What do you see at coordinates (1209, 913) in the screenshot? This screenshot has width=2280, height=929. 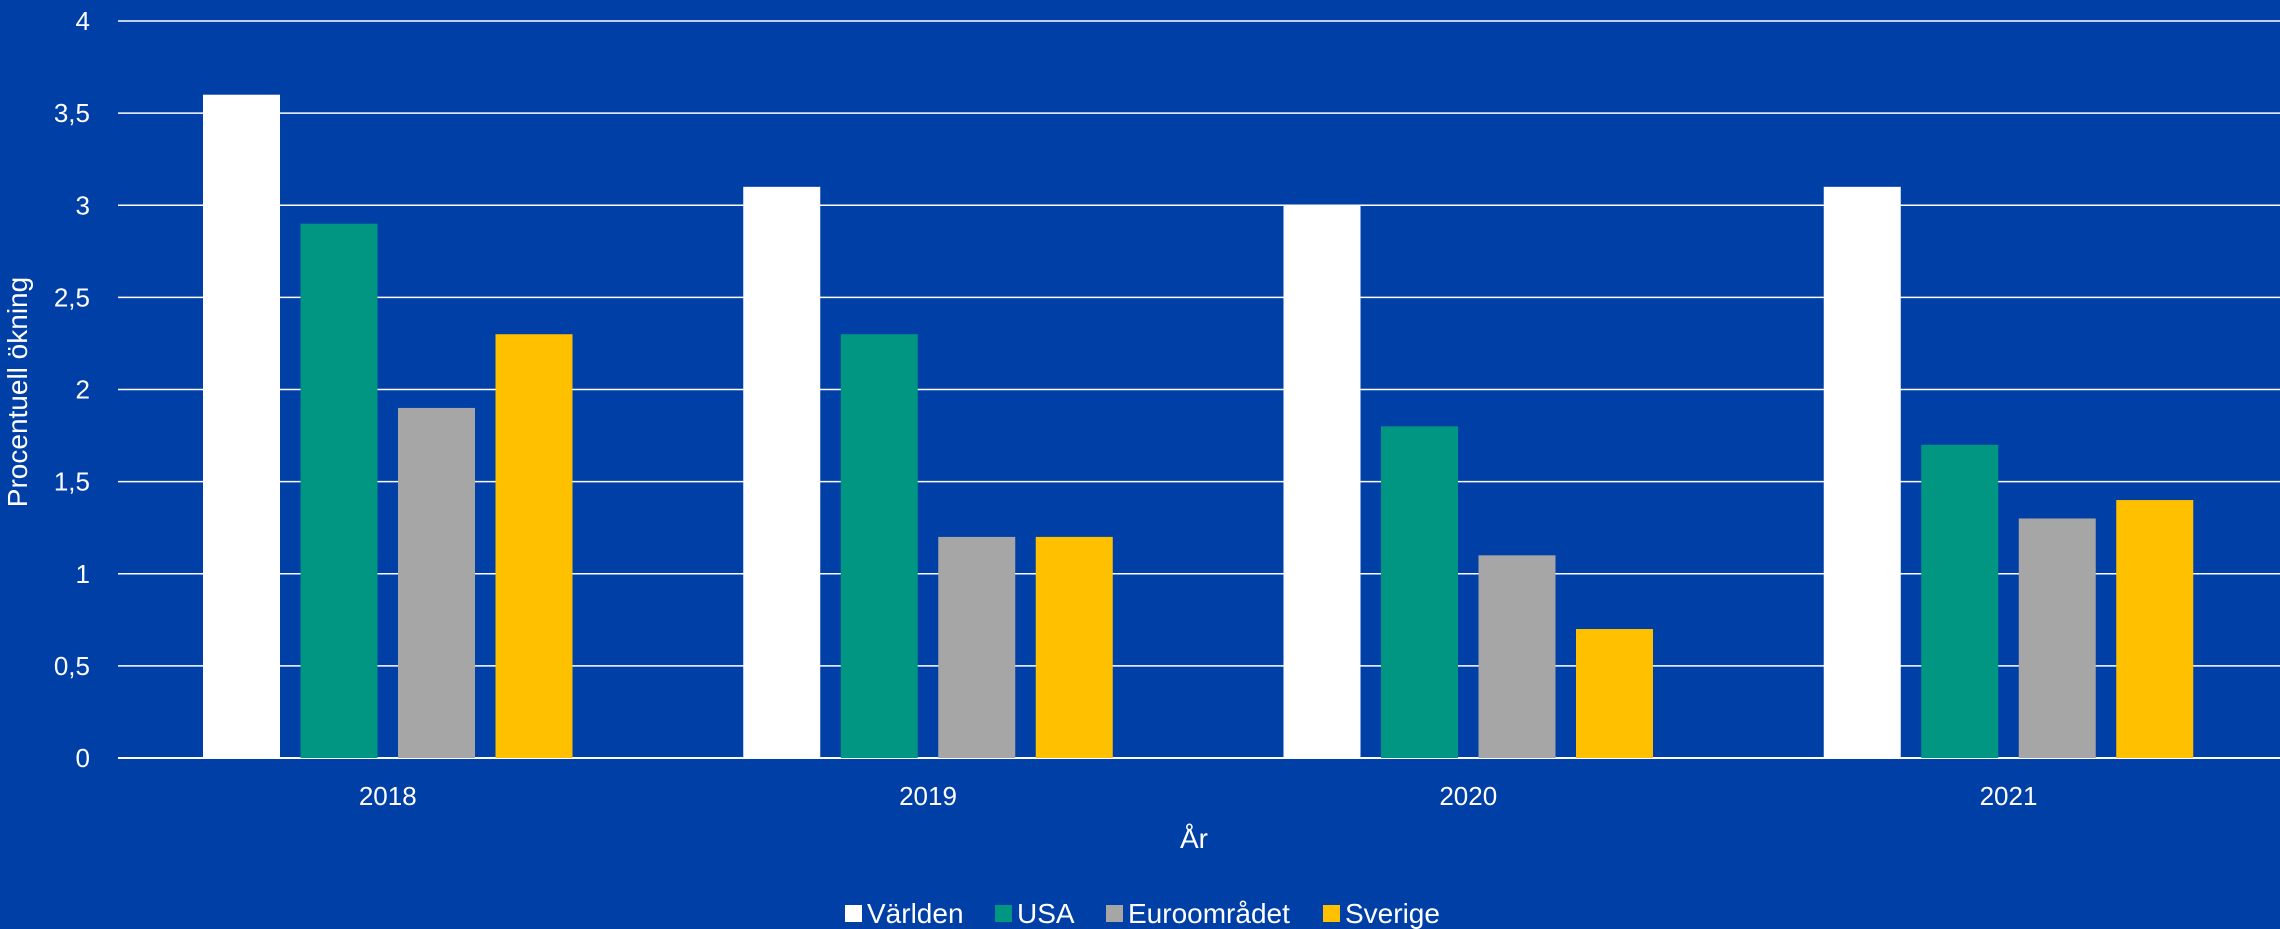 I see `legend-label: Euroområdet` at bounding box center [1209, 913].